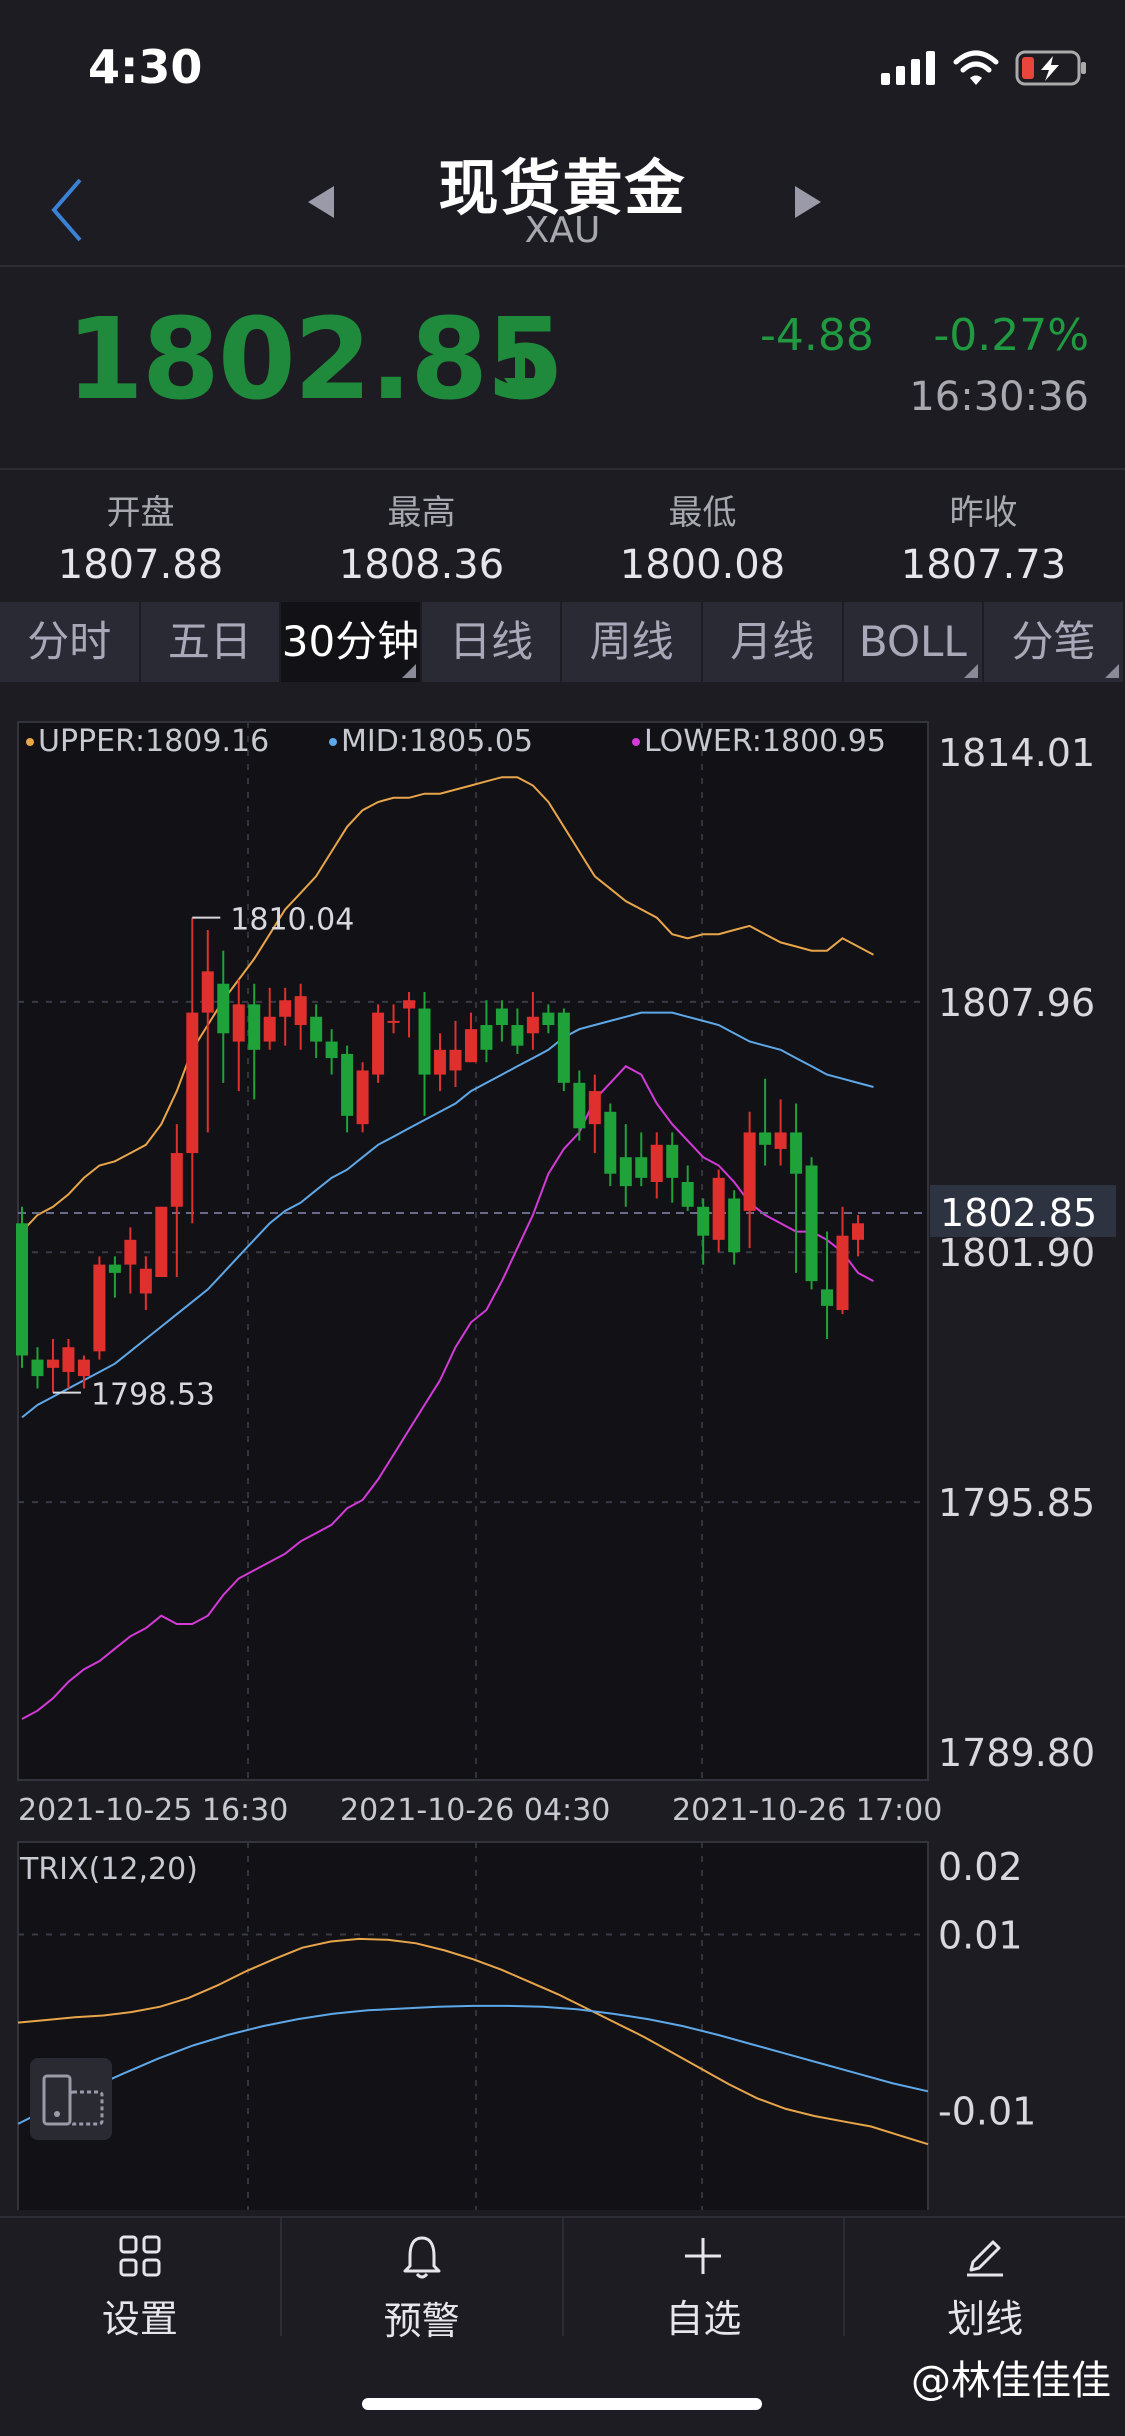 The image size is (1125, 2436). What do you see at coordinates (473, 2064) in the screenshot?
I see `trix-ma-line` at bounding box center [473, 2064].